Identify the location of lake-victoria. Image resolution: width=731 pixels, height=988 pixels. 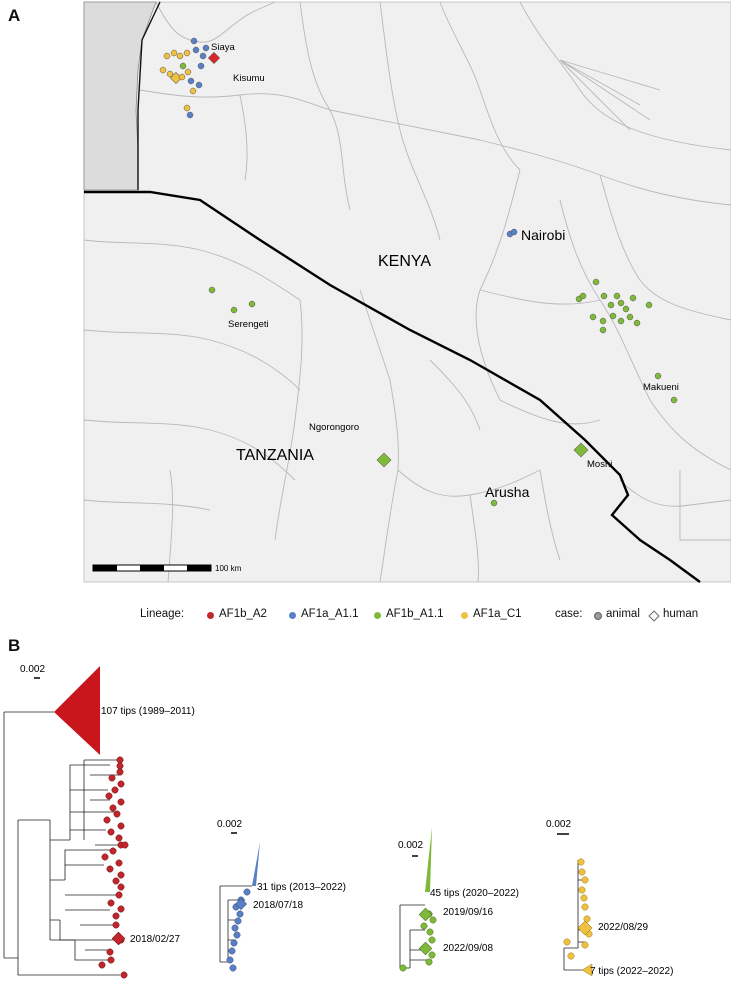
(120, 96).